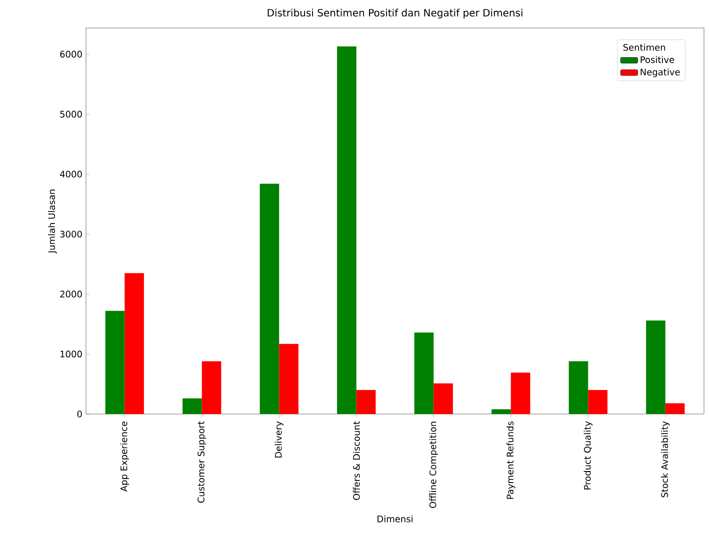 The width and height of the screenshot is (709, 550). Describe the element at coordinates (644, 47) in the screenshot. I see `legend-title: Sentimen` at that location.